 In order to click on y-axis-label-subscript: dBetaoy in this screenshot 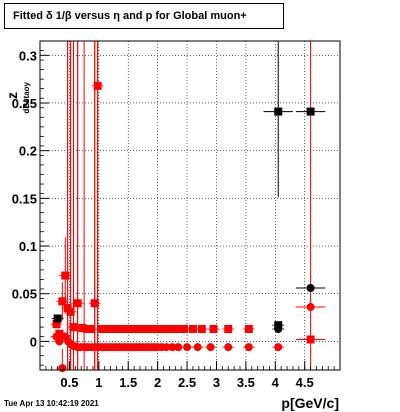, I will do `click(26, 97)`.